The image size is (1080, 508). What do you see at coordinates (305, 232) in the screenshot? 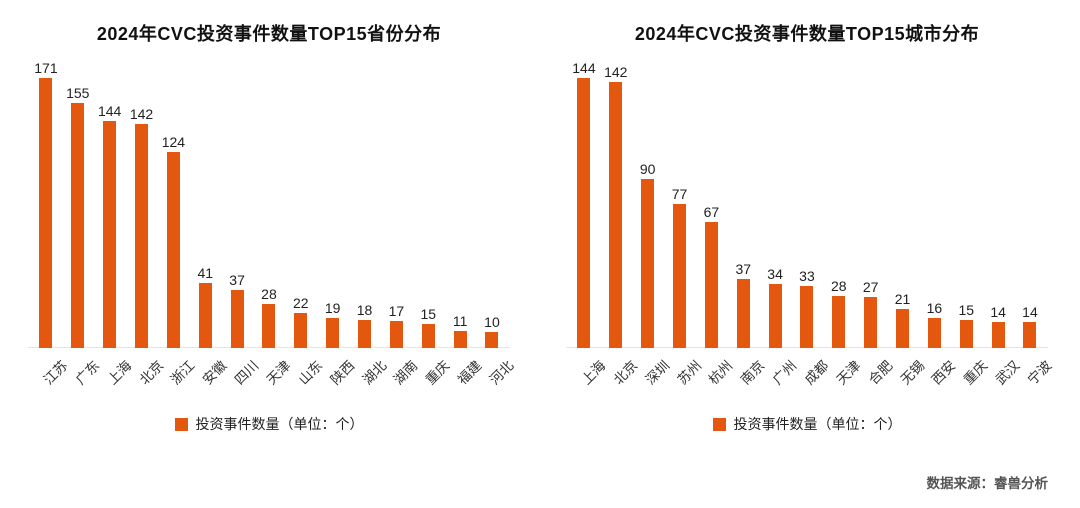
I see `bar-column: 22 山东` at bounding box center [305, 232].